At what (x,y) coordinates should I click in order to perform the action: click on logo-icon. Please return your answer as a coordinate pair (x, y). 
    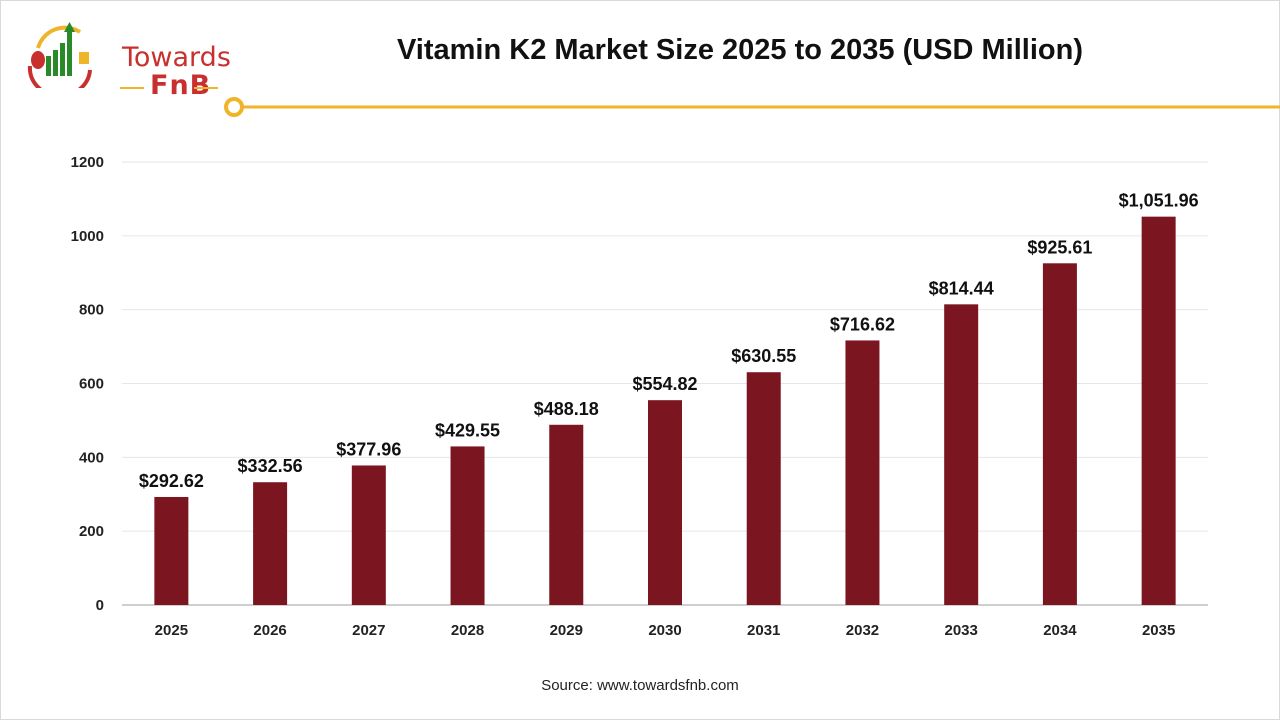
    Looking at the image, I should click on (59, 60).